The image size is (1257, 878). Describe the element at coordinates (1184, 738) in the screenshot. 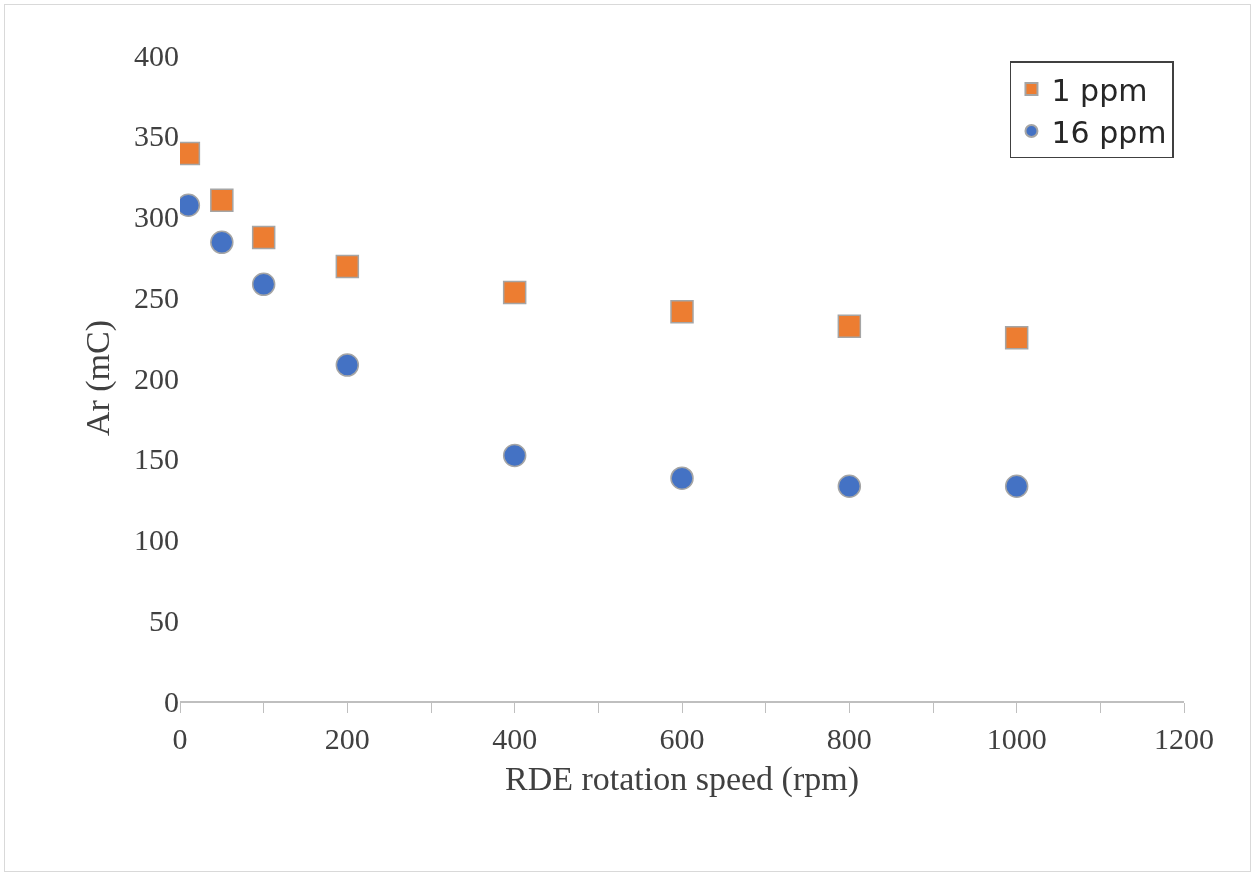

I see `x-tick-label: 1200` at that location.